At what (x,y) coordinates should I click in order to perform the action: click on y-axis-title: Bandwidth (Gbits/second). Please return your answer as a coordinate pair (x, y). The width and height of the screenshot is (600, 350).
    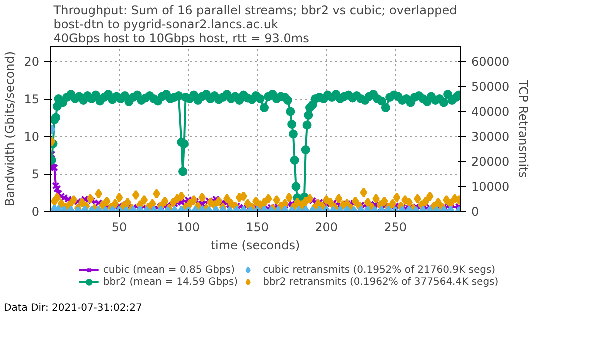
    Looking at the image, I should click on (10, 129).